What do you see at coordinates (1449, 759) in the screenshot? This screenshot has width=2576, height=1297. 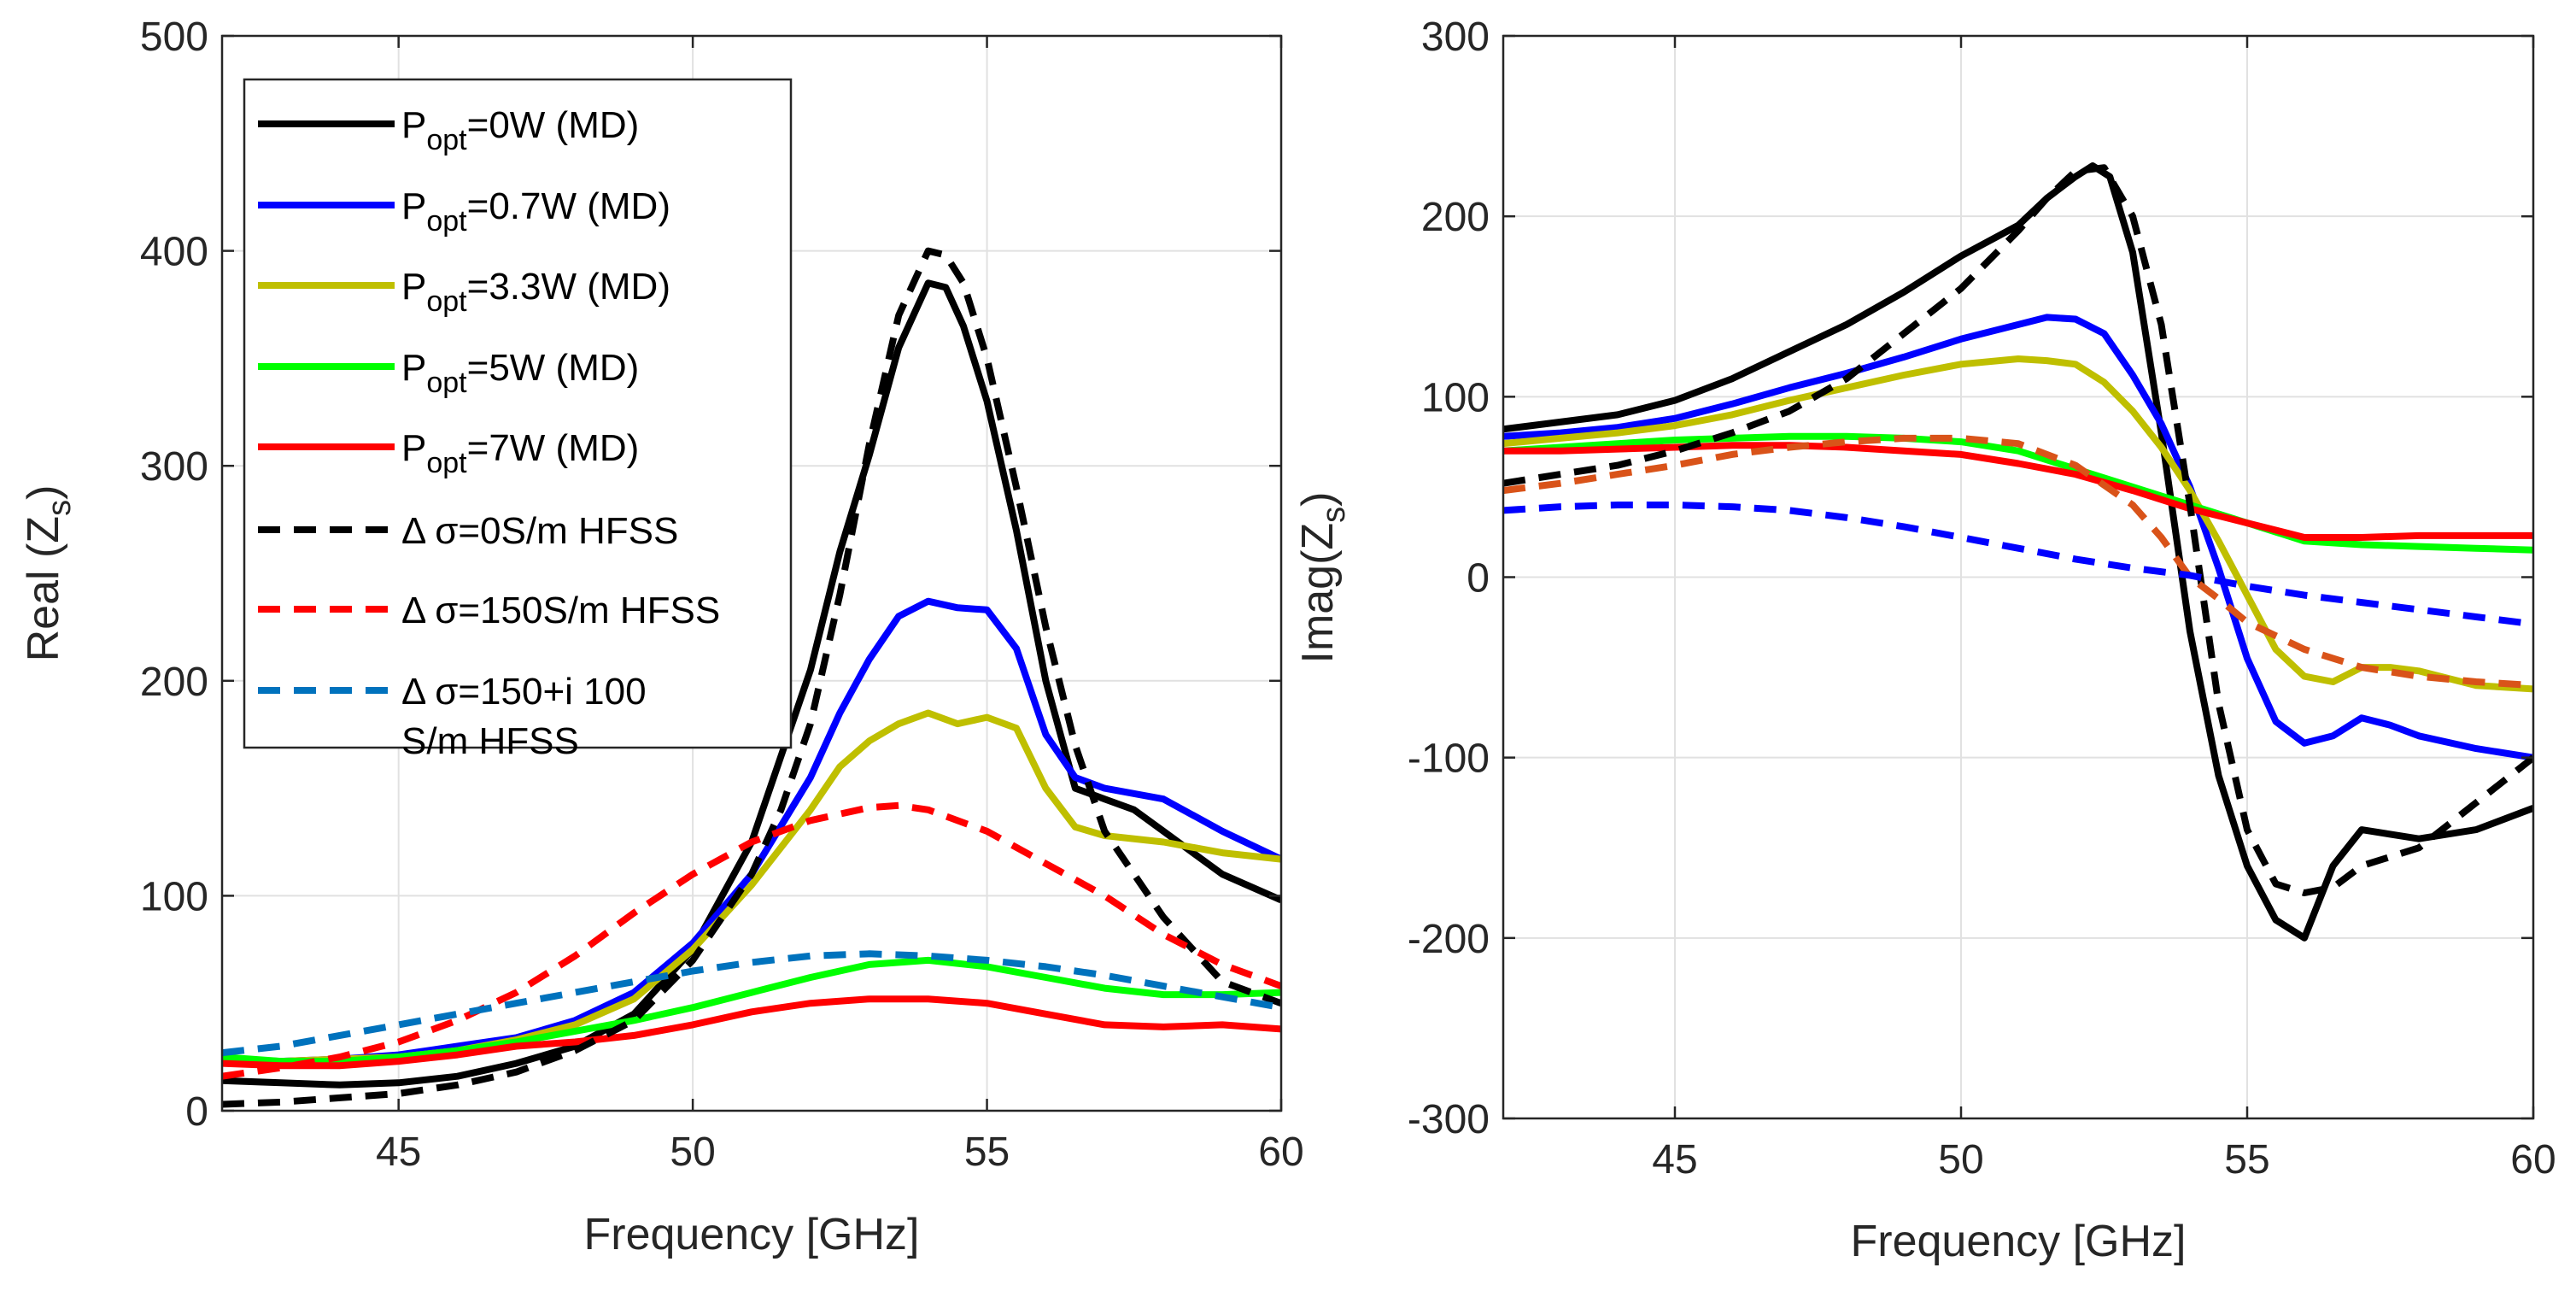 I see `y-tick-label: -100` at bounding box center [1449, 759].